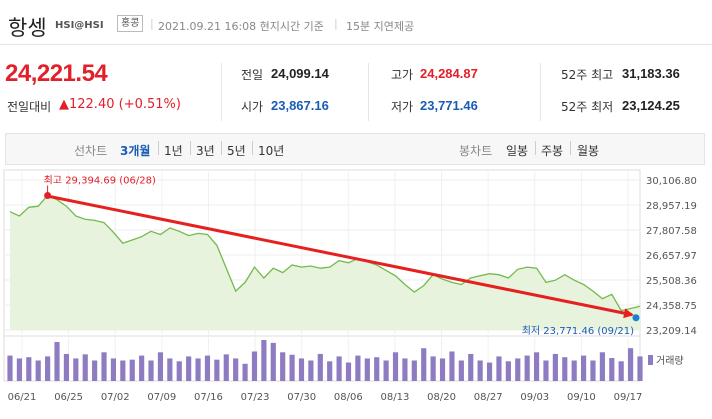  I want to click on period-tab-3m: 3개월, so click(135, 151).